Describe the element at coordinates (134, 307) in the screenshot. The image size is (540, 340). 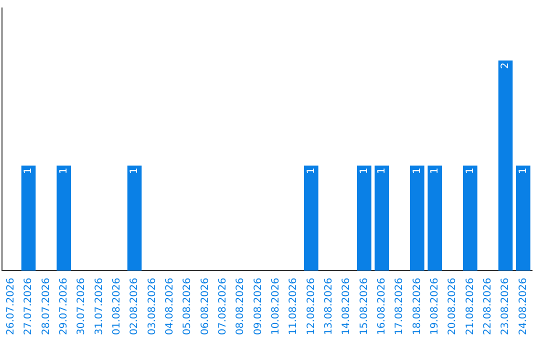
I see `x-tick-label: 02.08.2026` at that location.